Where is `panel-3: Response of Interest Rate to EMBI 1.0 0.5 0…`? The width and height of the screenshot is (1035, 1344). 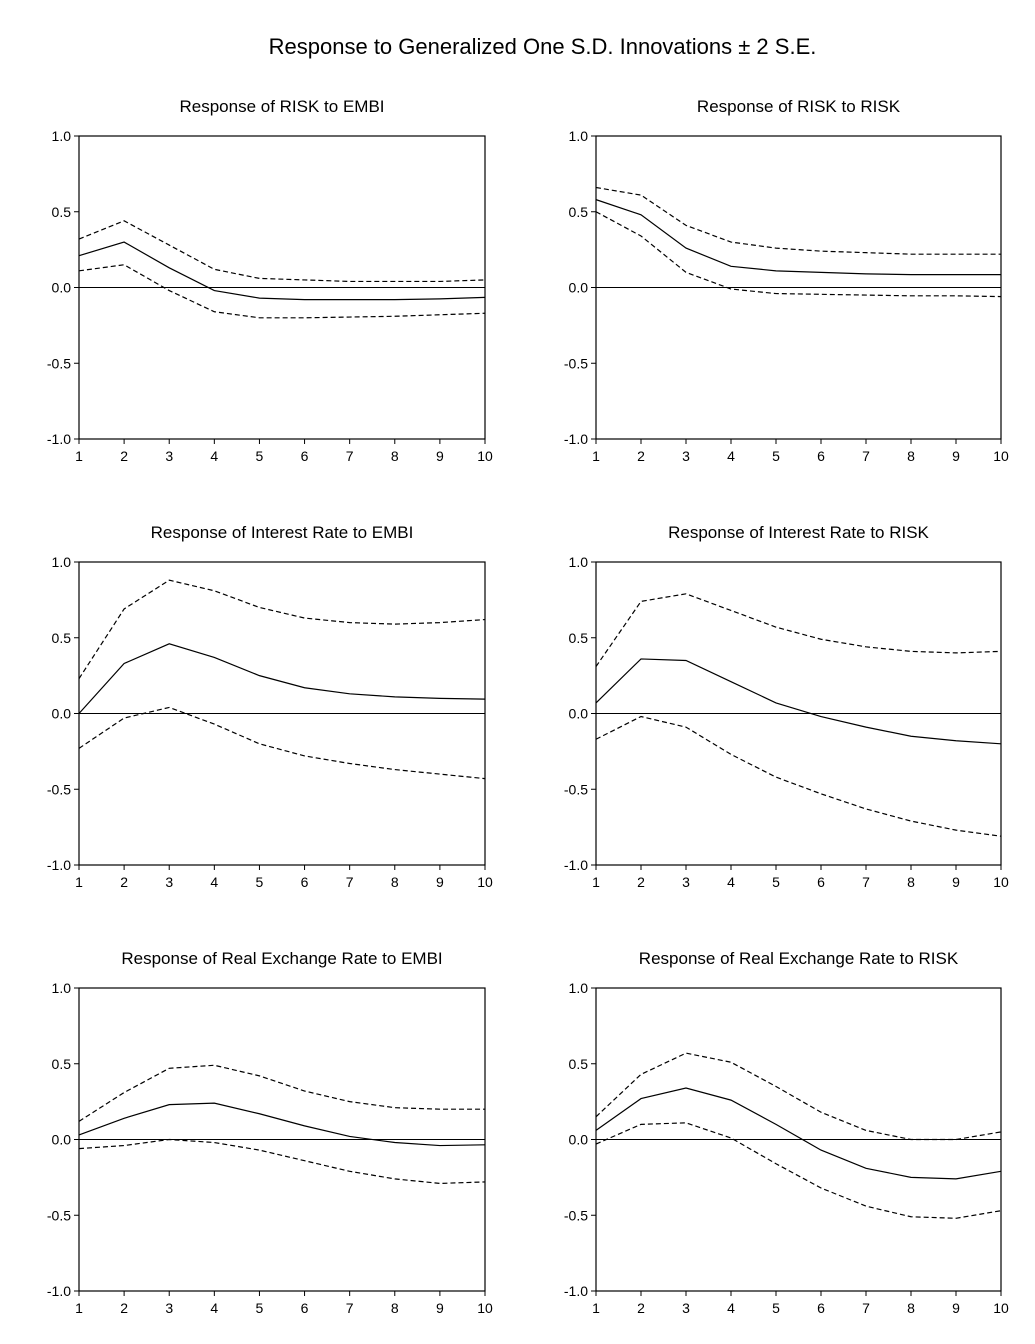 panel-3: Response of Interest Rate to EMBI 1.0 0.5 0… is located at coordinates (270, 706).